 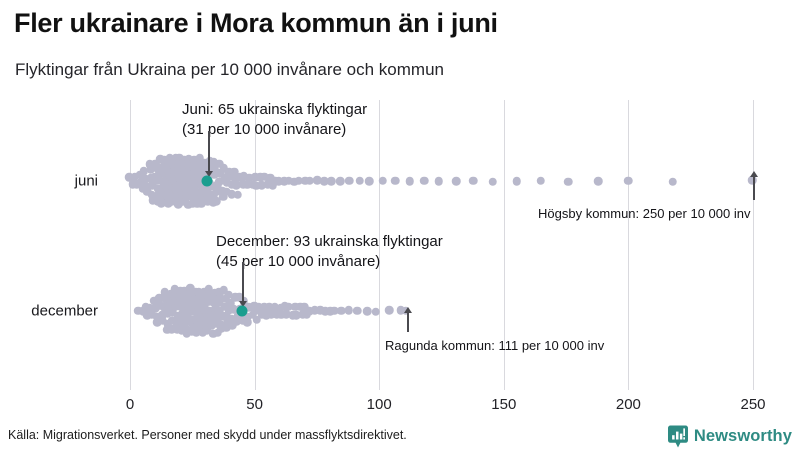 What do you see at coordinates (504, 404) in the screenshot?
I see `x-axis-tick-label: 150` at bounding box center [504, 404].